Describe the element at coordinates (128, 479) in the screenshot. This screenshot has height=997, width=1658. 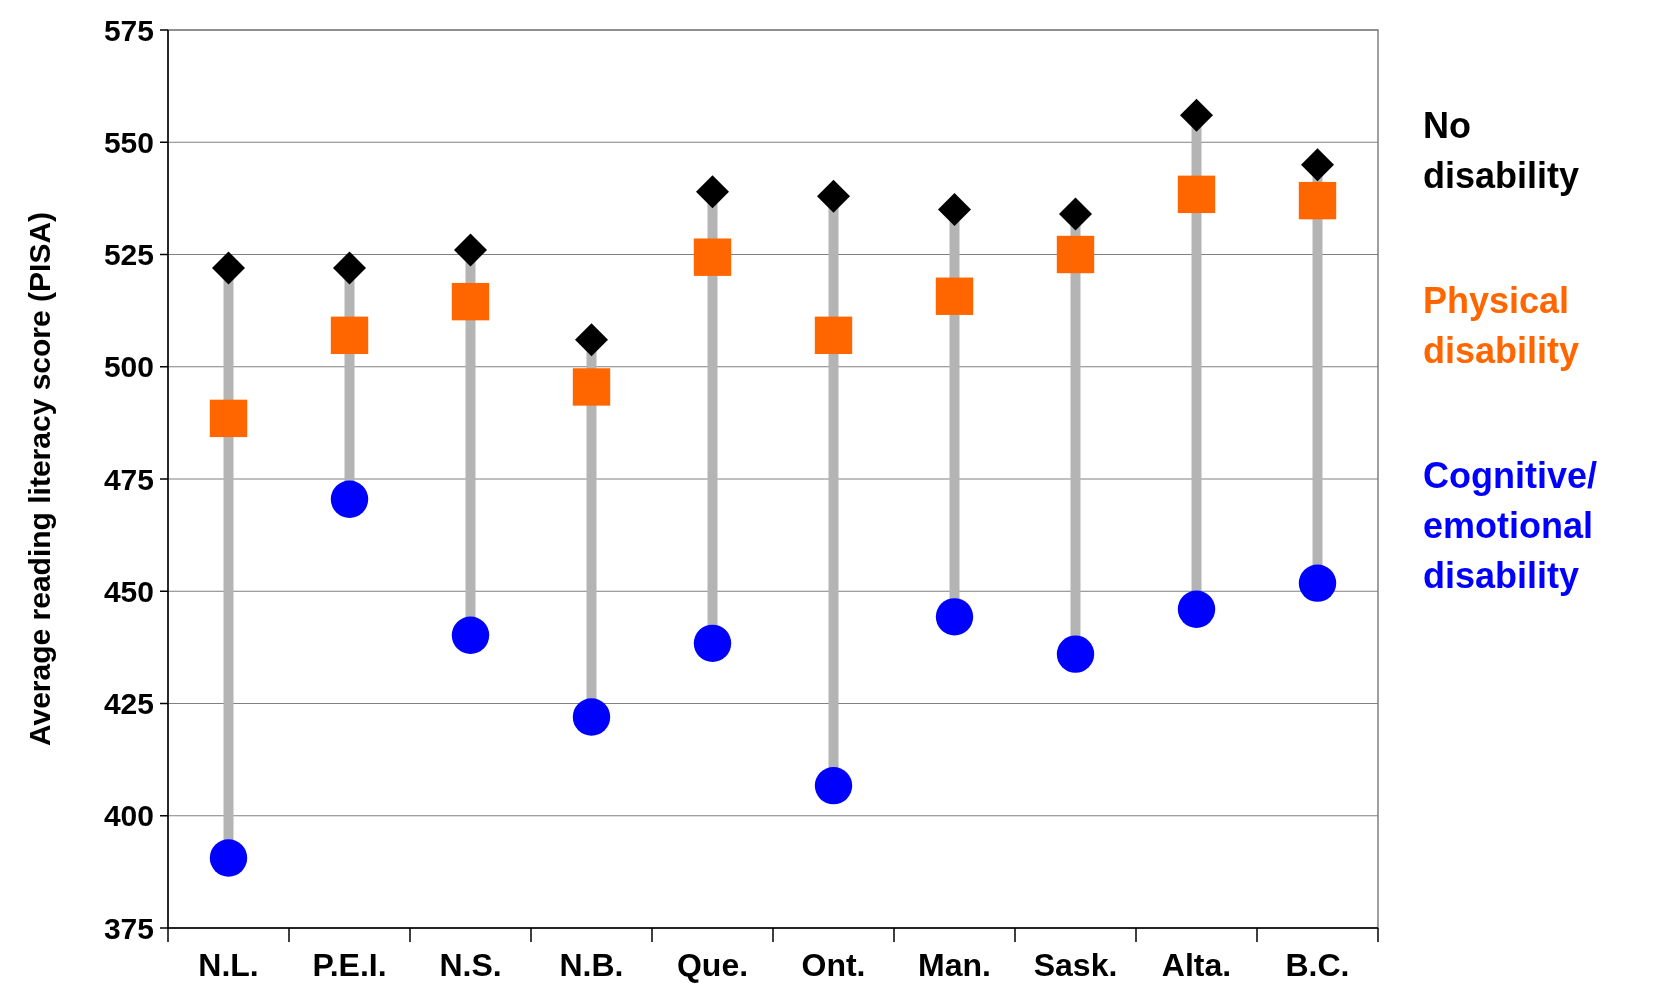
I see `y-tick-label: 475` at that location.